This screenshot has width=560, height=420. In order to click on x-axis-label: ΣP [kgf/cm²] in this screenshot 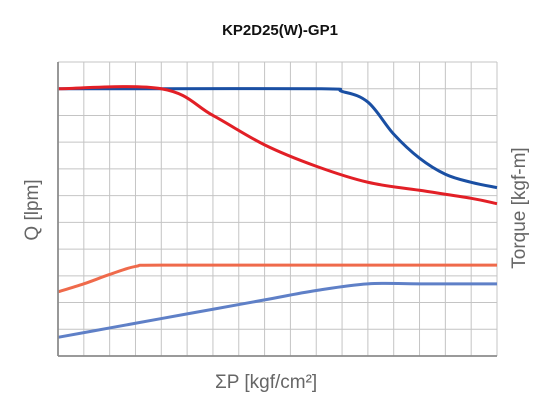, I will do `click(266, 382)`.